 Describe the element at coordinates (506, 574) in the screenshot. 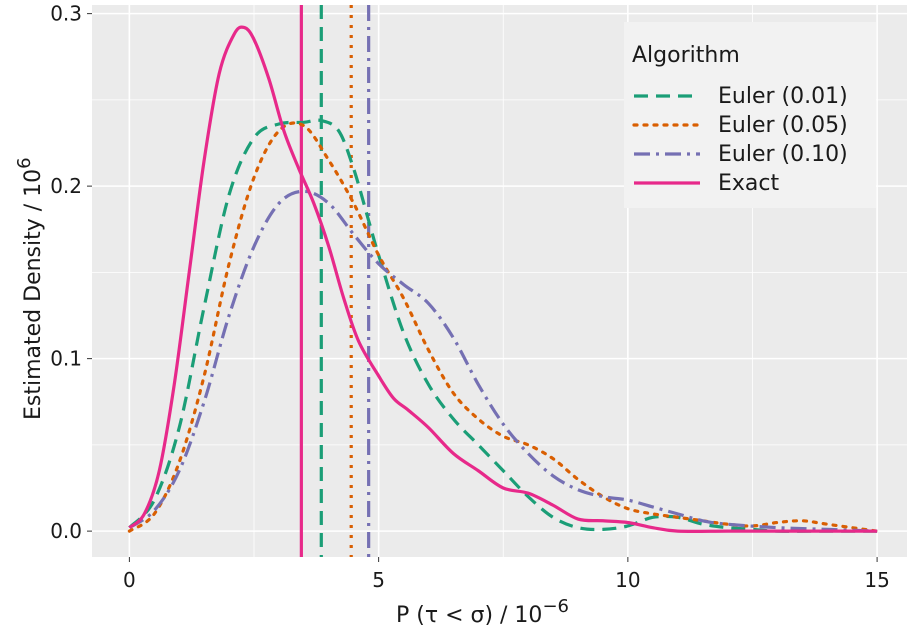

I see `x-axis-ticks: 0 5 10 15` at that location.